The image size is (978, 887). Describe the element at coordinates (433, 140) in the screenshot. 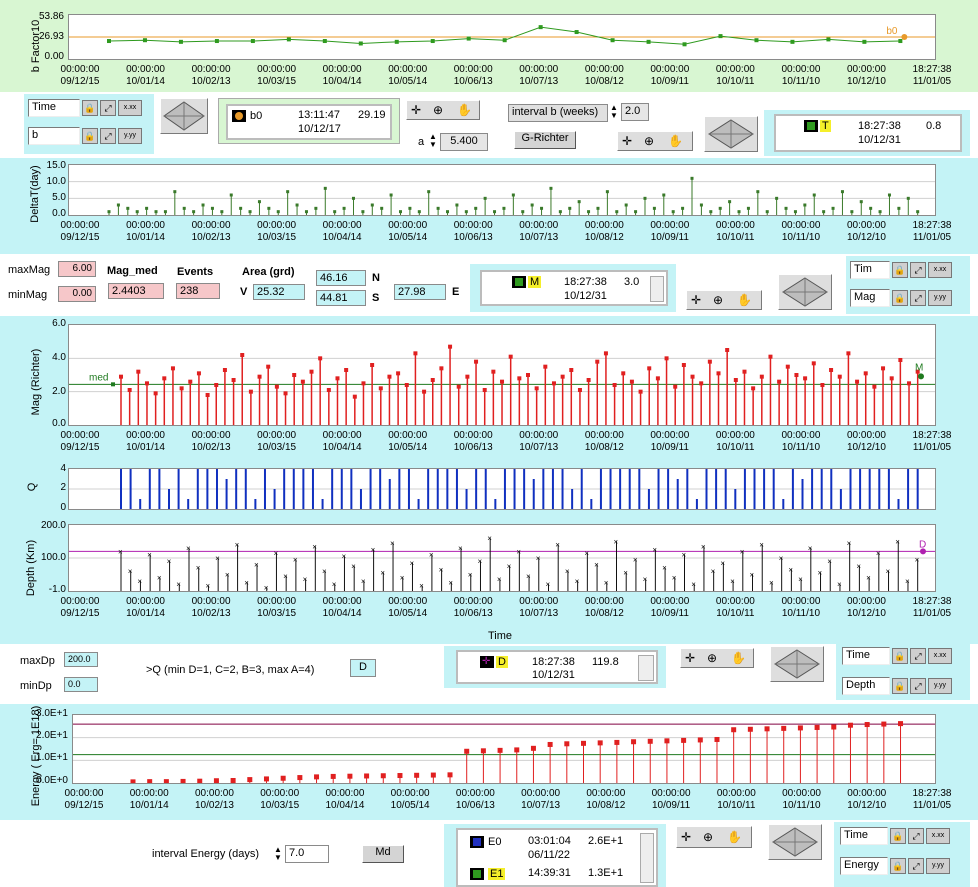

I see `a-stepper-icon: ▲ ▼` at that location.